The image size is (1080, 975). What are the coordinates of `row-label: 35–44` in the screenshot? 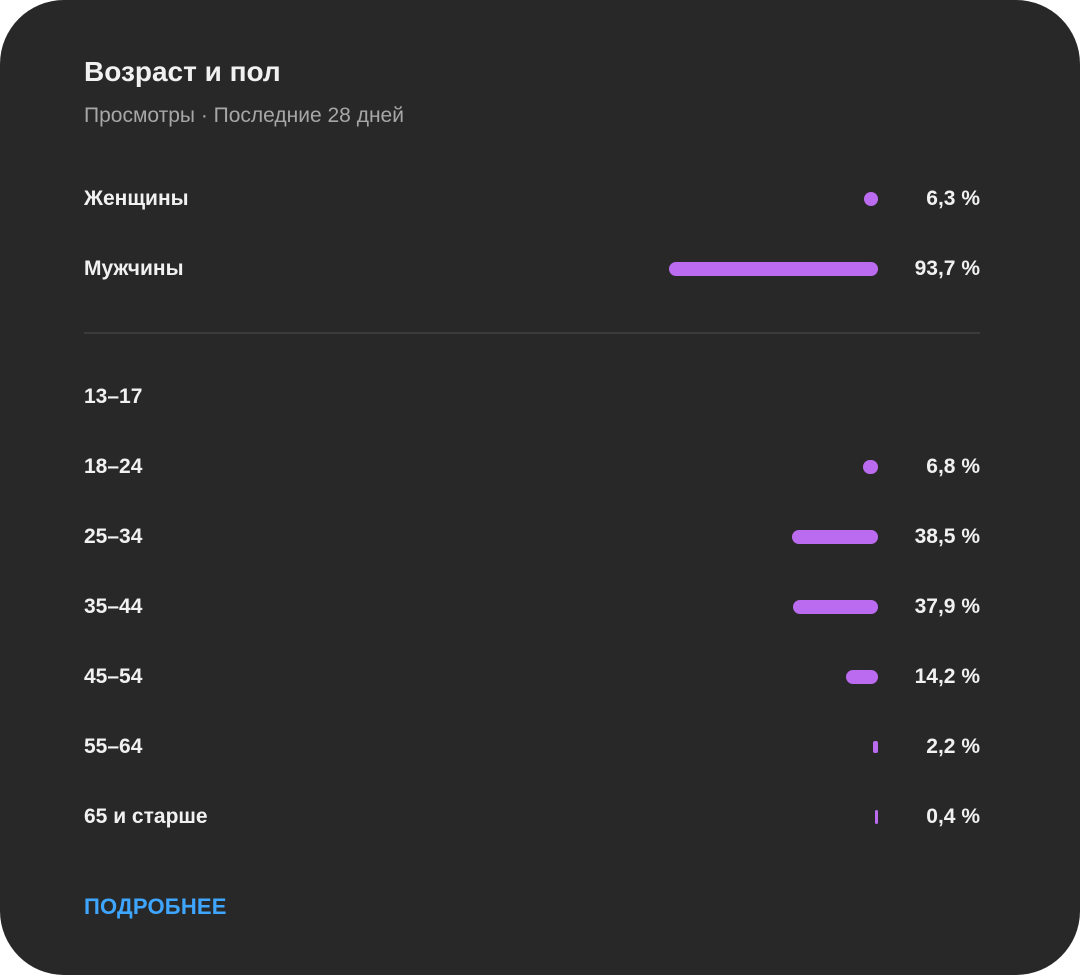 It's located at (113, 606).